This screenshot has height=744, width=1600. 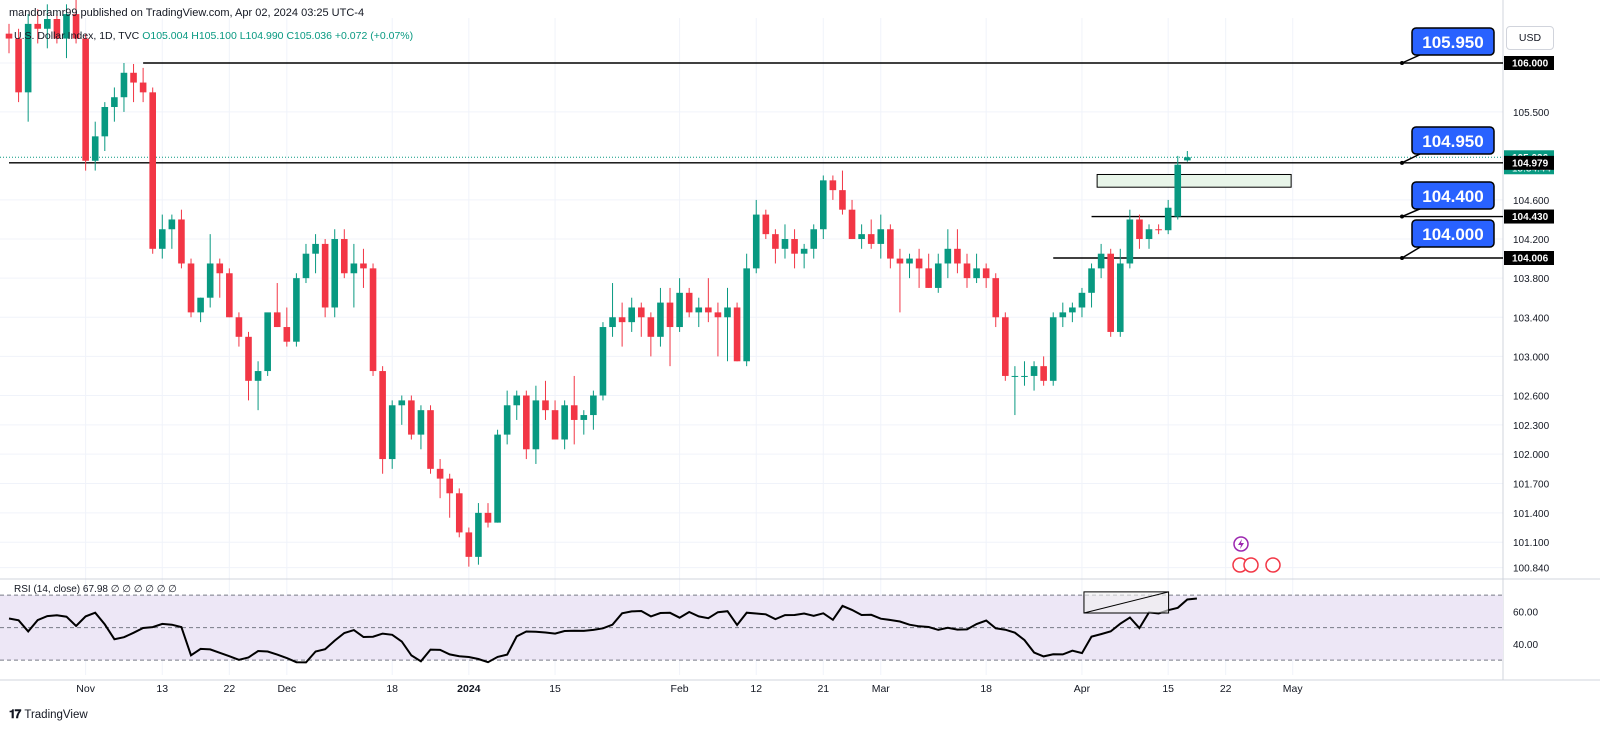 What do you see at coordinates (1530, 38) in the screenshot?
I see `currency-button: USD` at bounding box center [1530, 38].